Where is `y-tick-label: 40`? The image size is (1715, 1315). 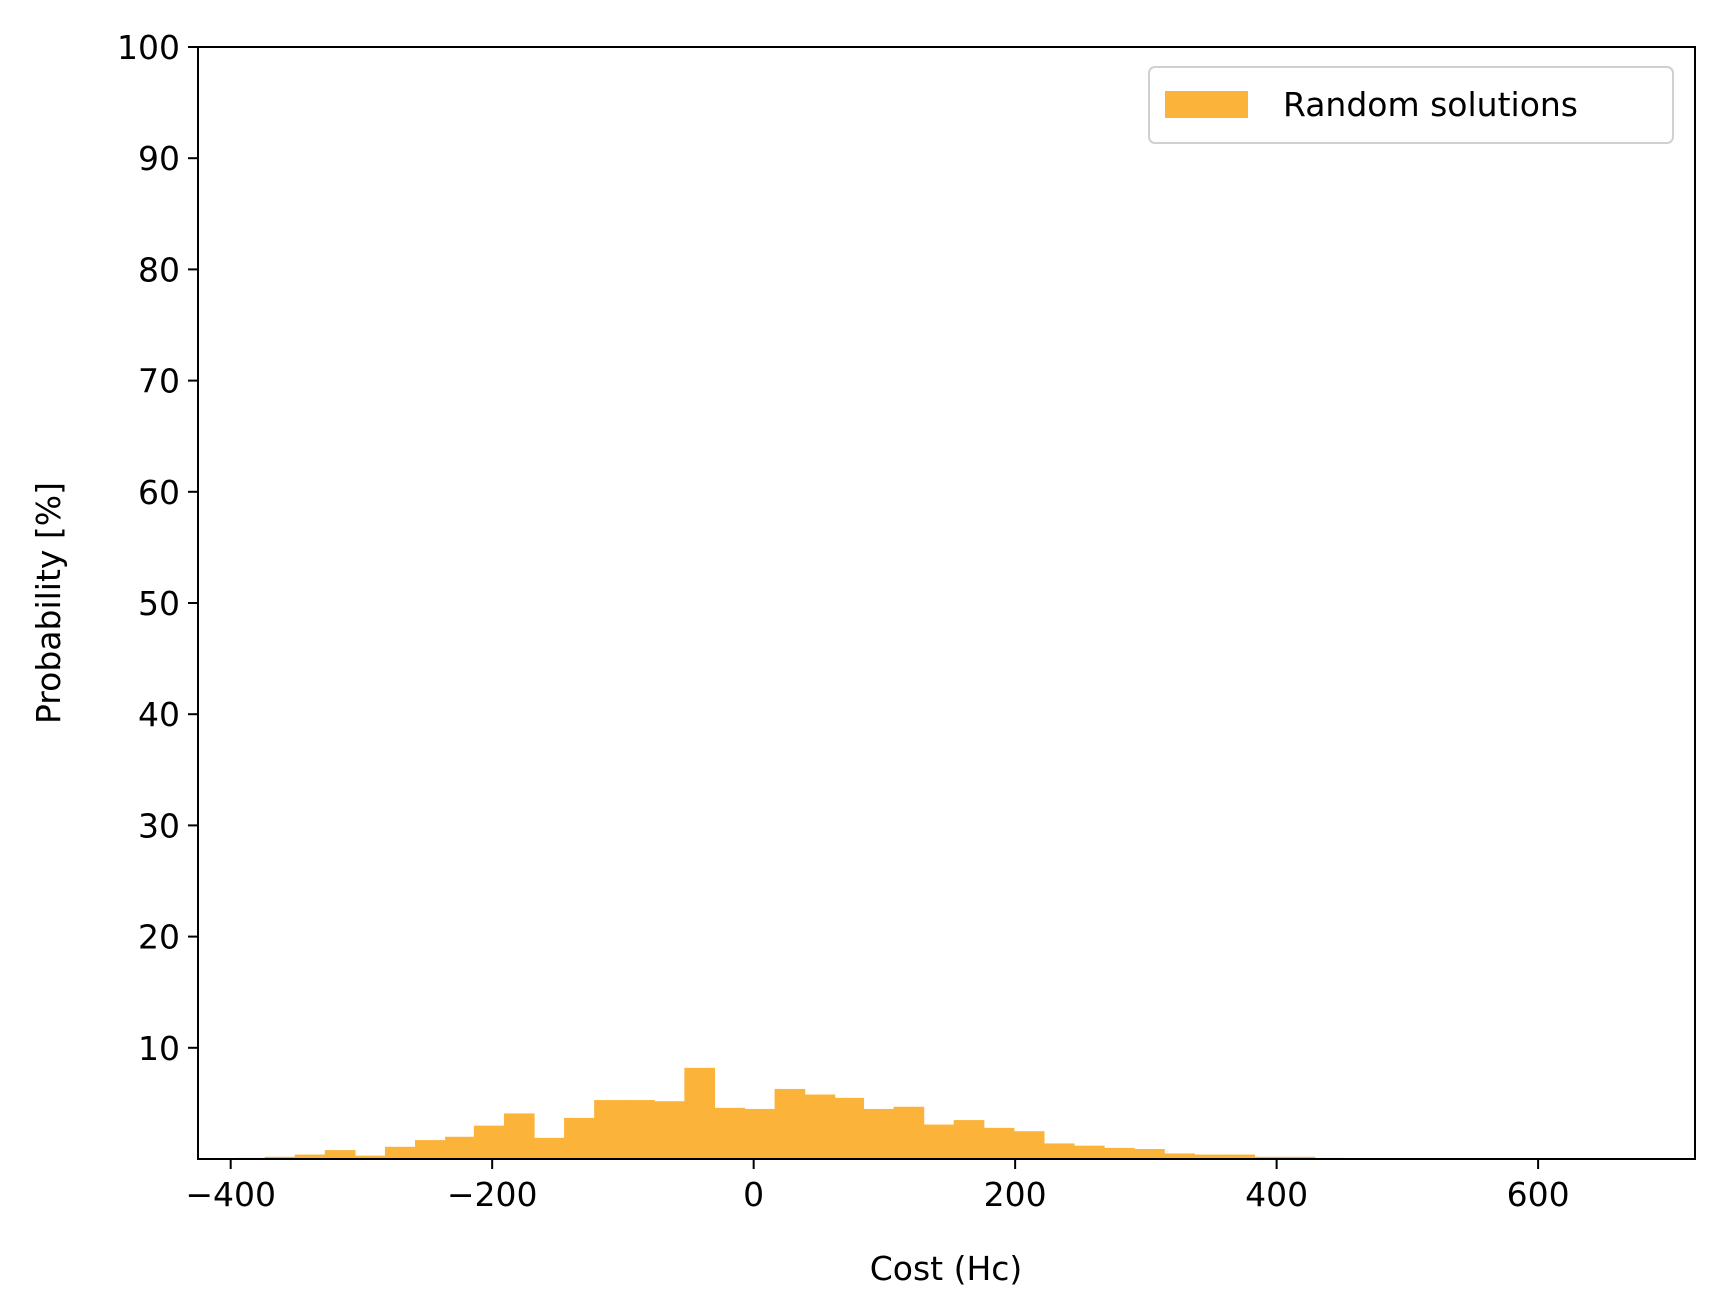 y-tick-label: 40 is located at coordinates (159, 714).